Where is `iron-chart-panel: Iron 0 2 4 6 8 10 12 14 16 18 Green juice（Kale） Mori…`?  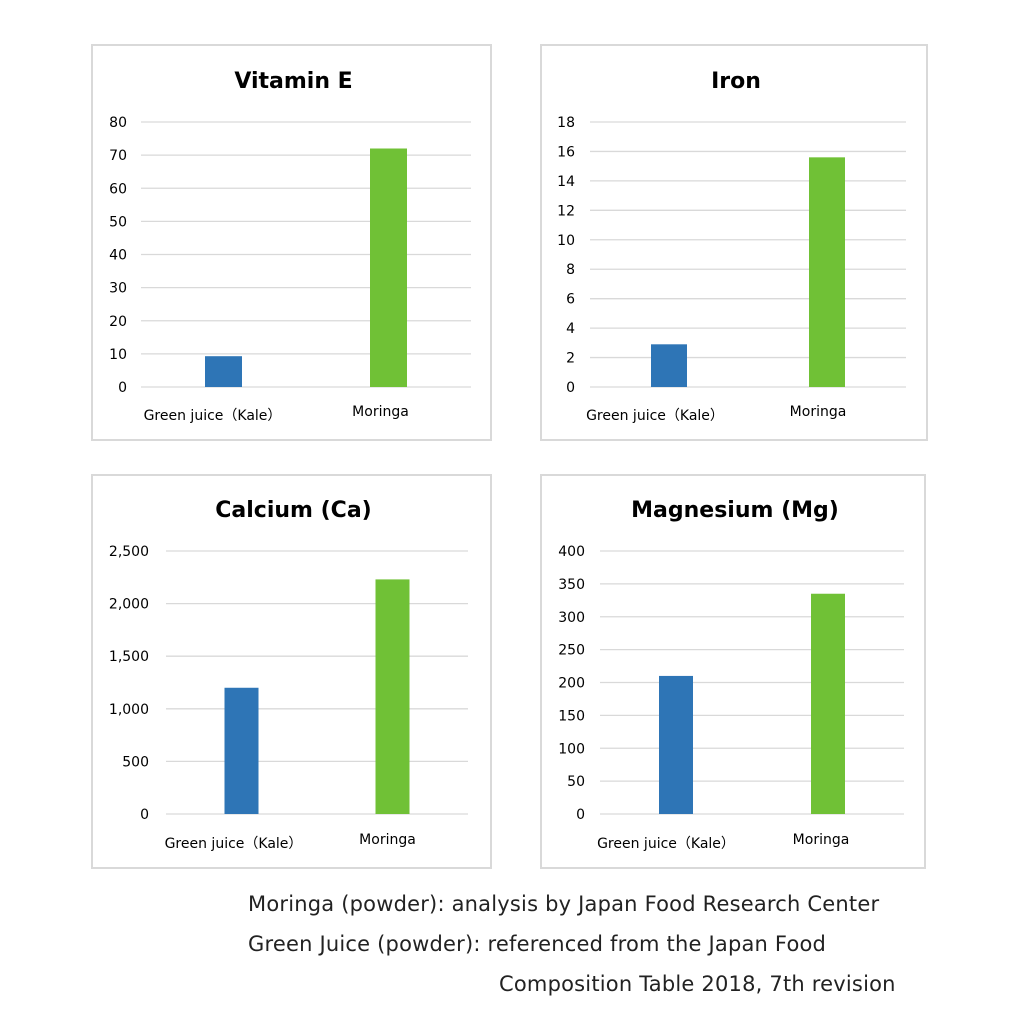
iron-chart-panel: Iron 0 2 4 6 8 10 12 14 16 18 Green juice（Kale） Mori… is located at coordinates (734, 242).